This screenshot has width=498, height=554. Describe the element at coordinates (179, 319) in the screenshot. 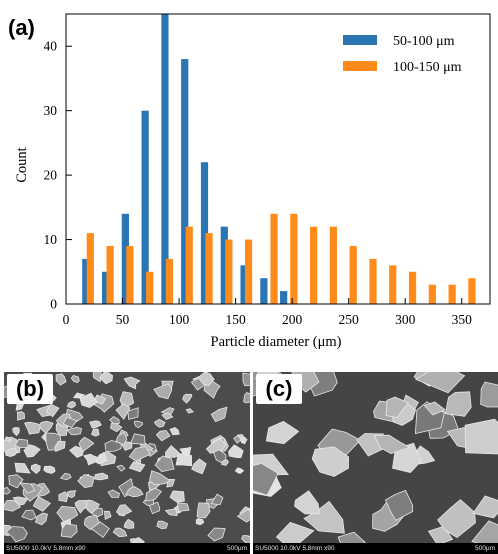

I see `x-tick-label: 100` at that location.